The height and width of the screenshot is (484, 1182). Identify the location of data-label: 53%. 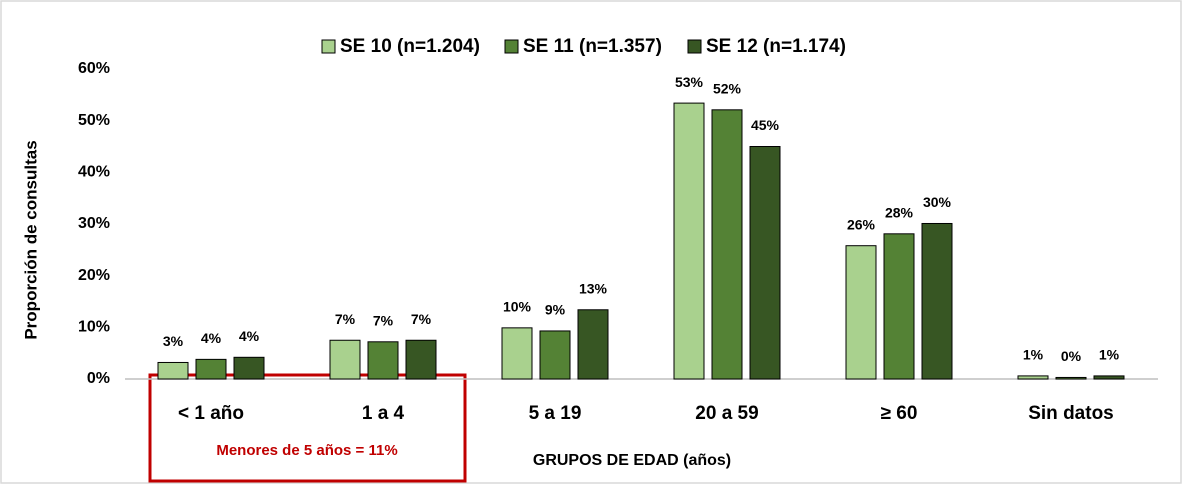
(689, 82).